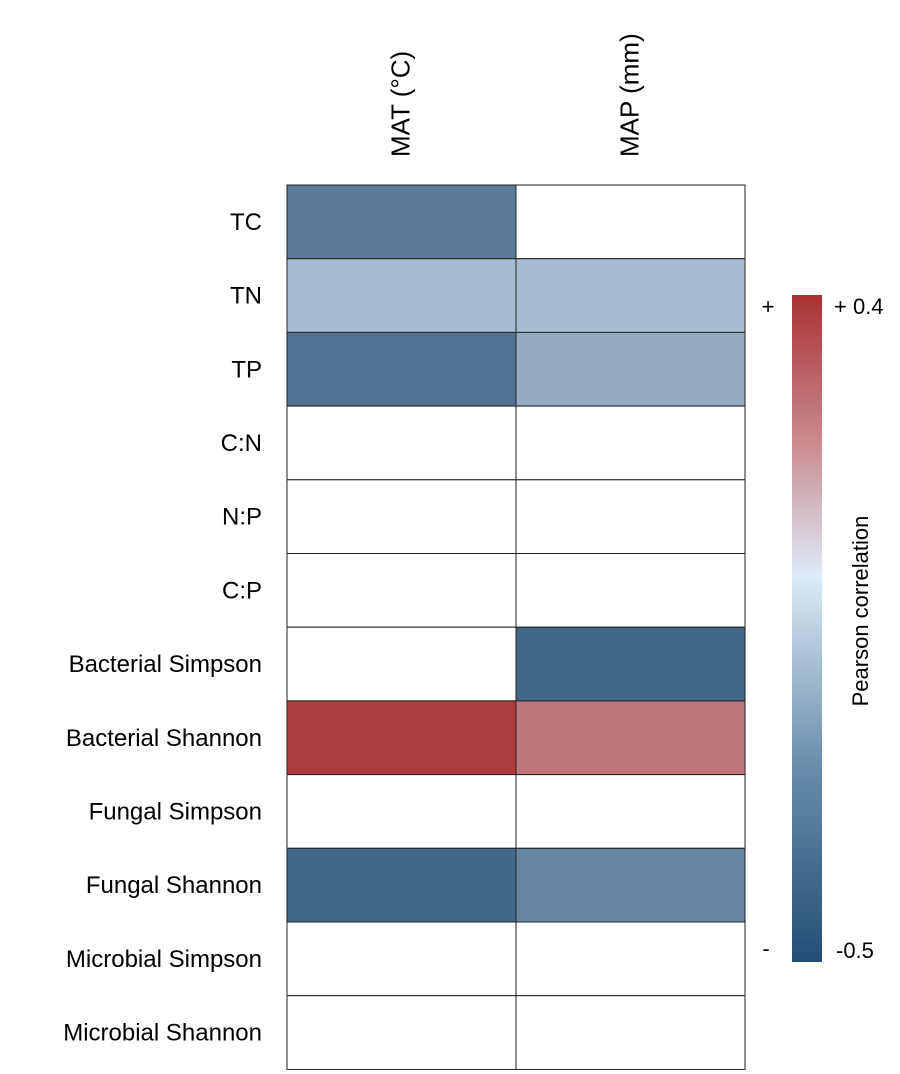 The image size is (900, 1074). What do you see at coordinates (164, 959) in the screenshot?
I see `row-label: Microbial Simpson` at bounding box center [164, 959].